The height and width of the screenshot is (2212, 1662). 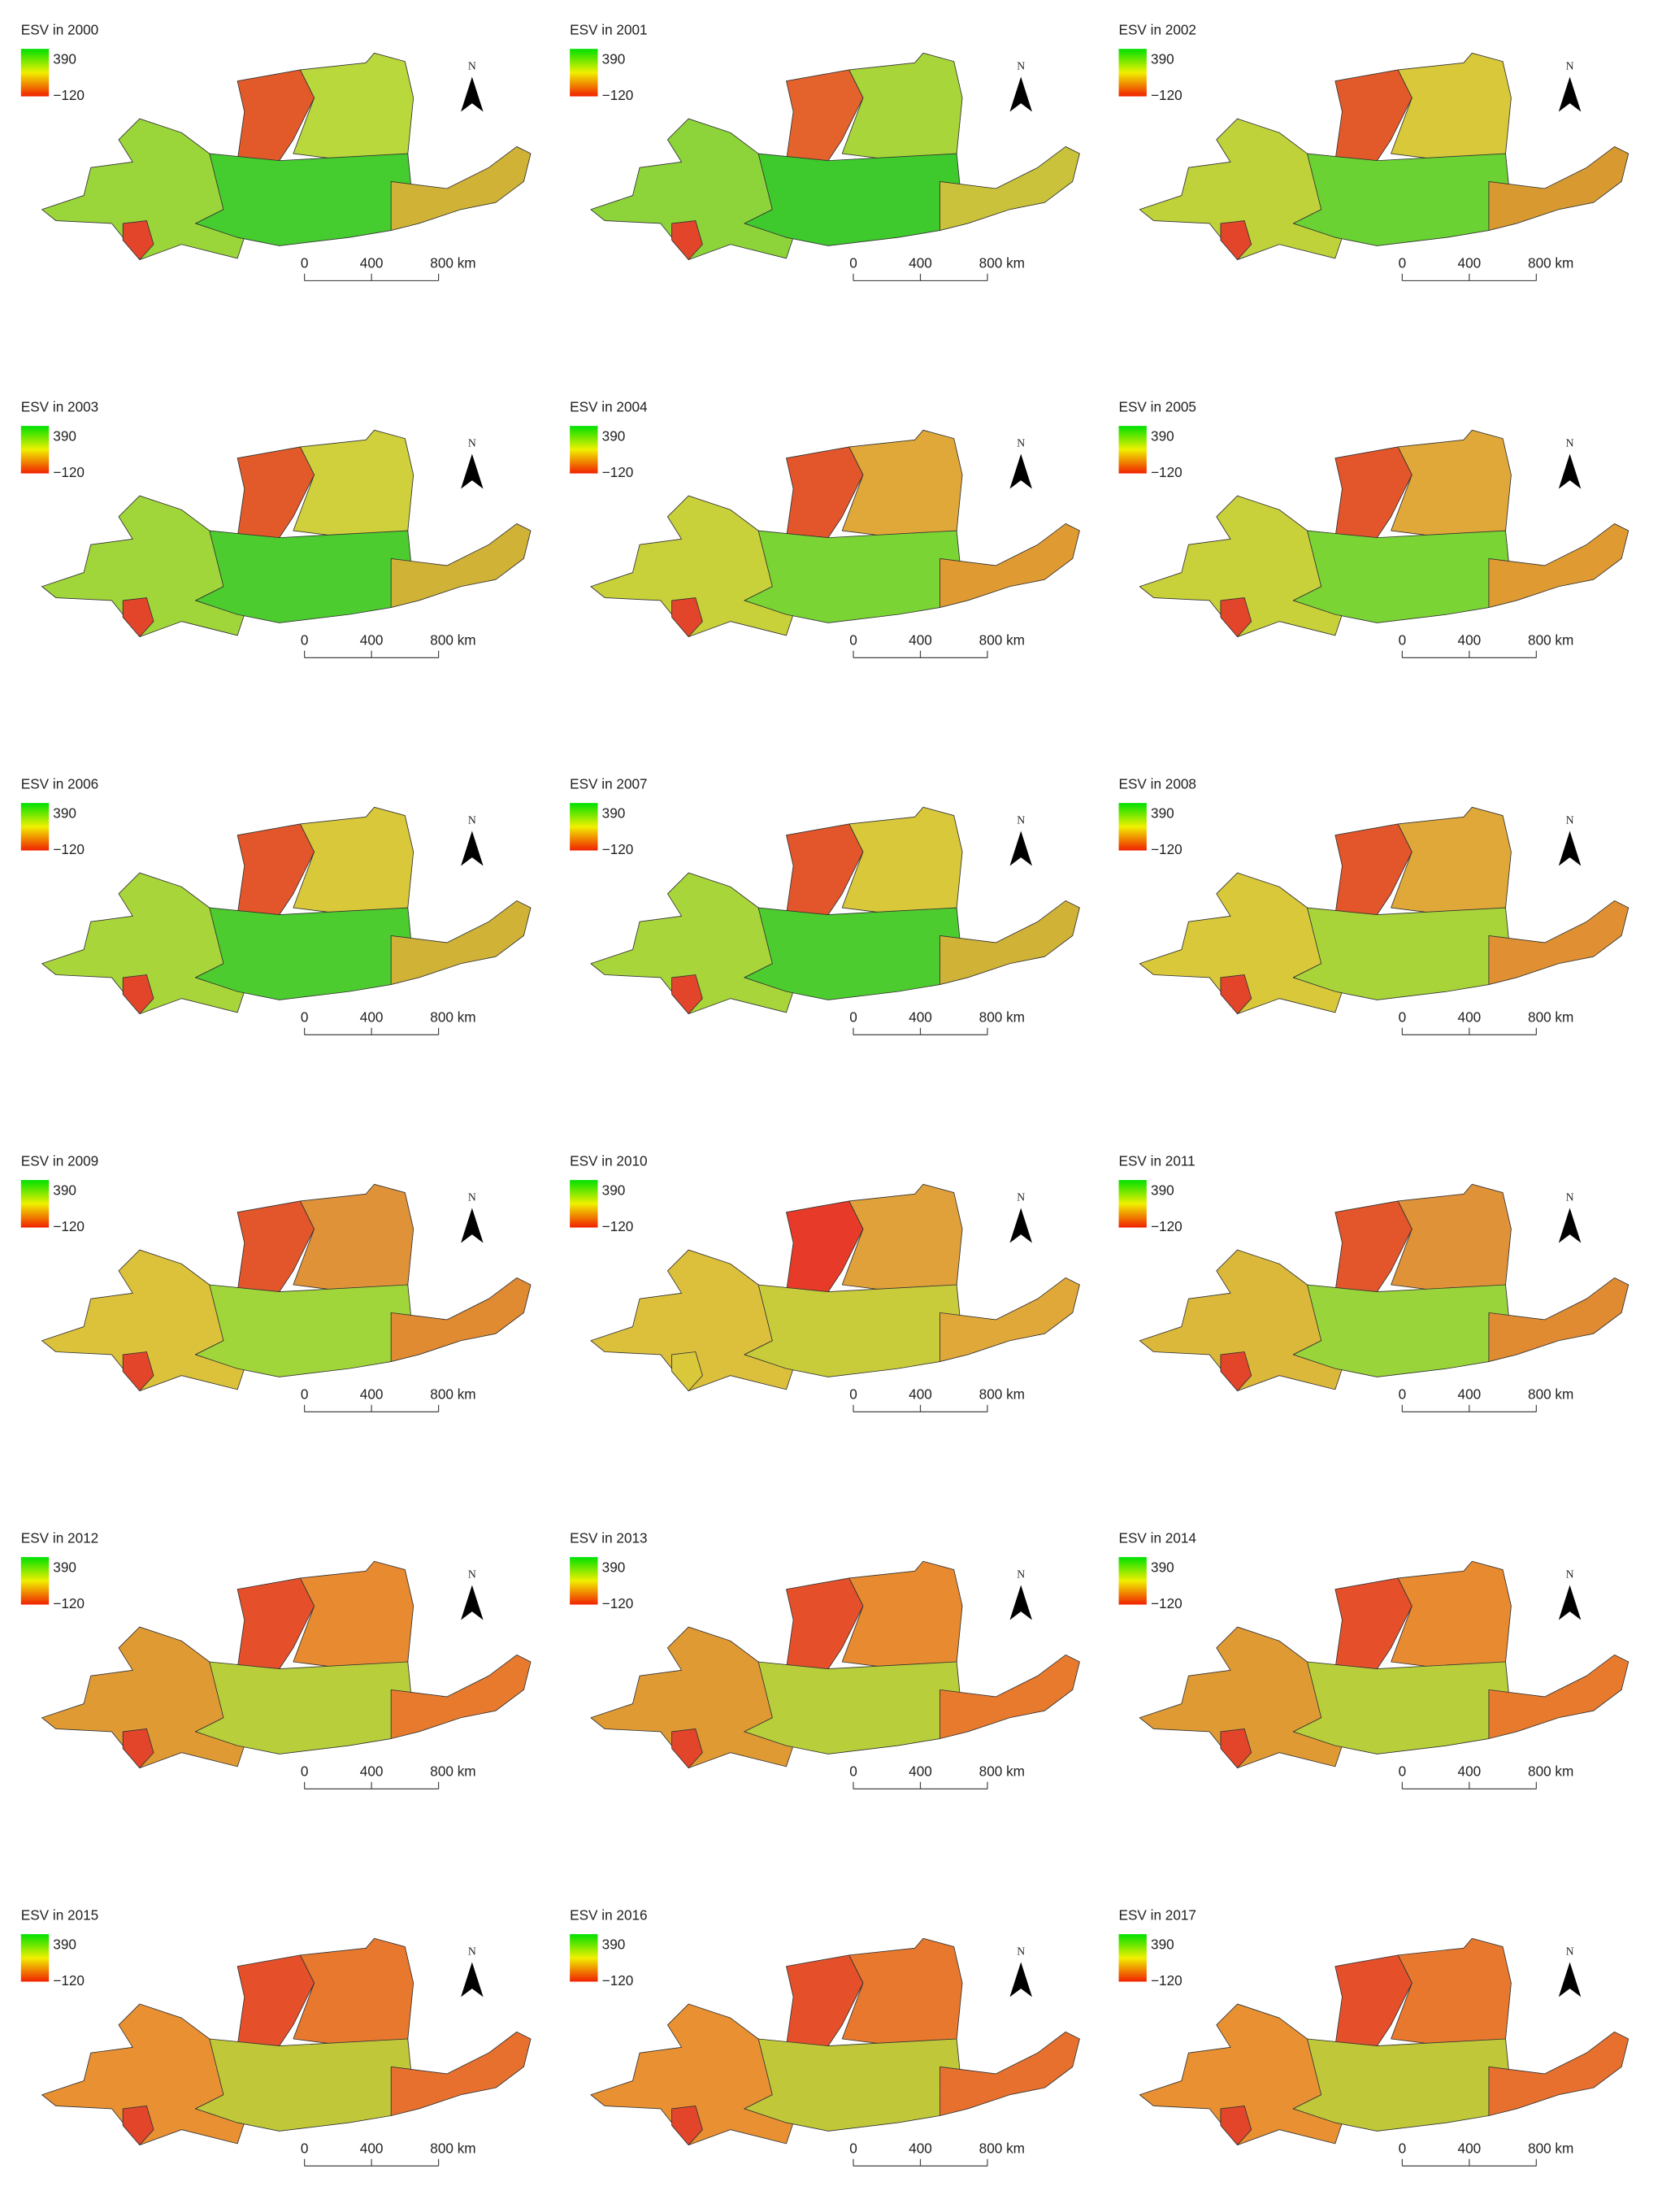 What do you see at coordinates (60, 1537) in the screenshot?
I see `map-title: ESV in 2012` at bounding box center [60, 1537].